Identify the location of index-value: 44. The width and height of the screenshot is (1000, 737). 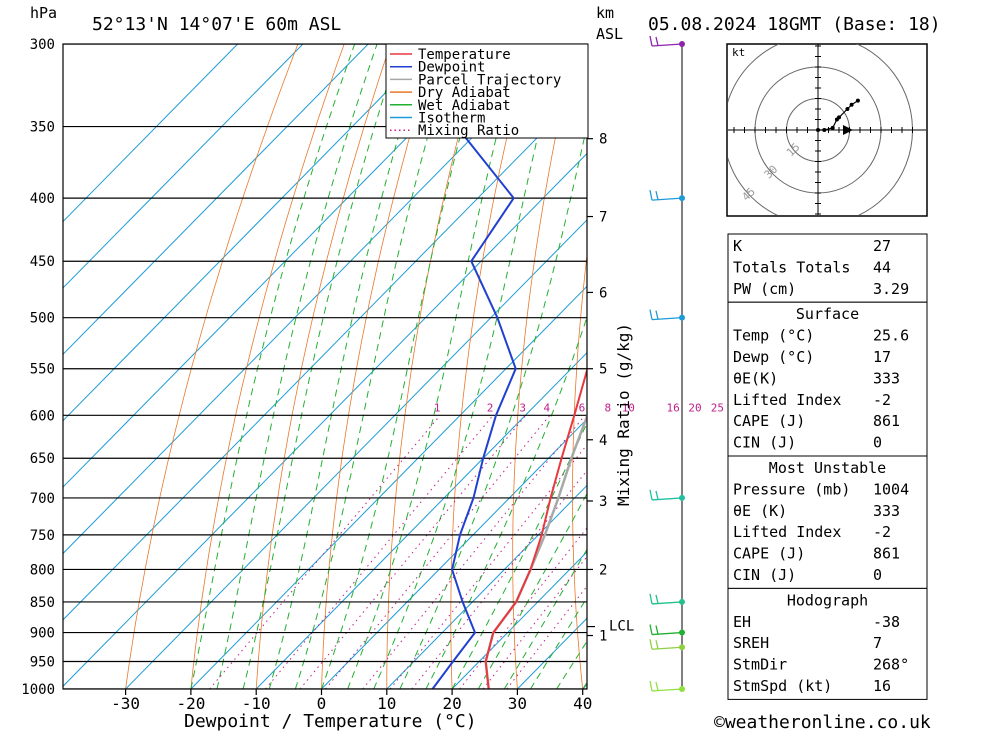
(882, 267).